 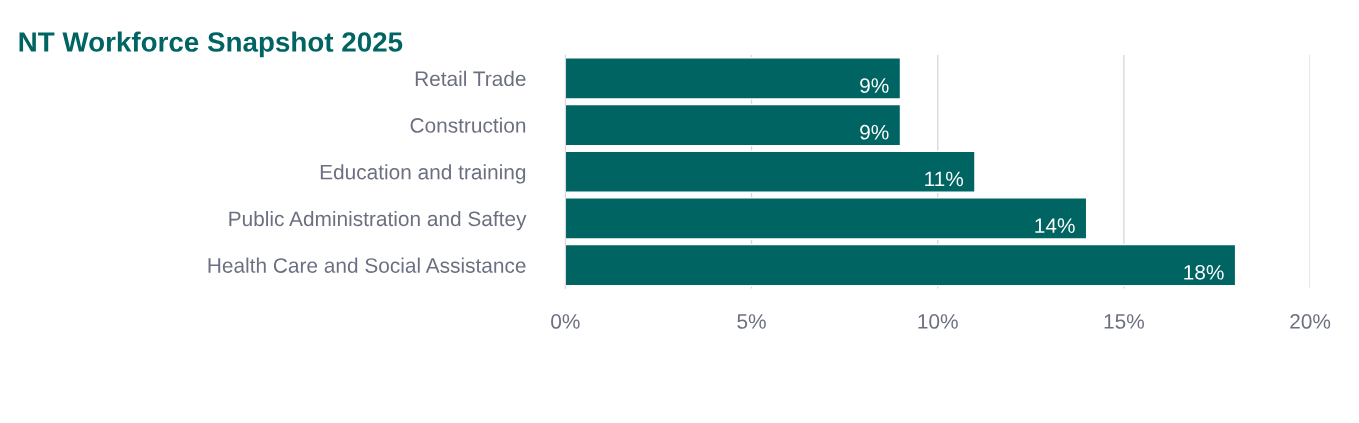 What do you see at coordinates (367, 265) in the screenshot?
I see `y-tick-label: Health Care and Social Assistance` at bounding box center [367, 265].